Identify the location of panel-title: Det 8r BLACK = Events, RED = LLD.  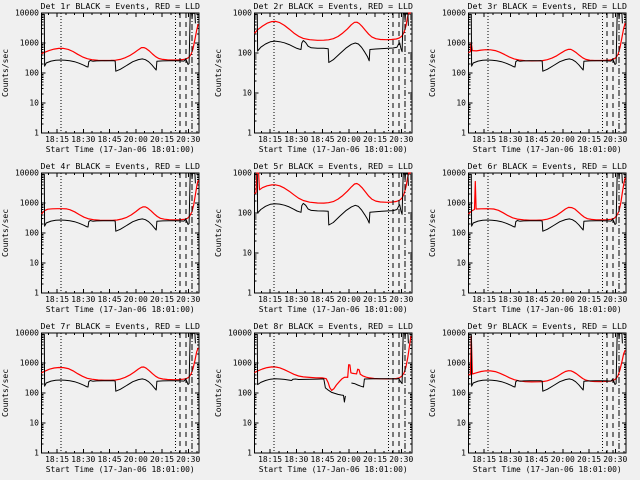
(334, 326).